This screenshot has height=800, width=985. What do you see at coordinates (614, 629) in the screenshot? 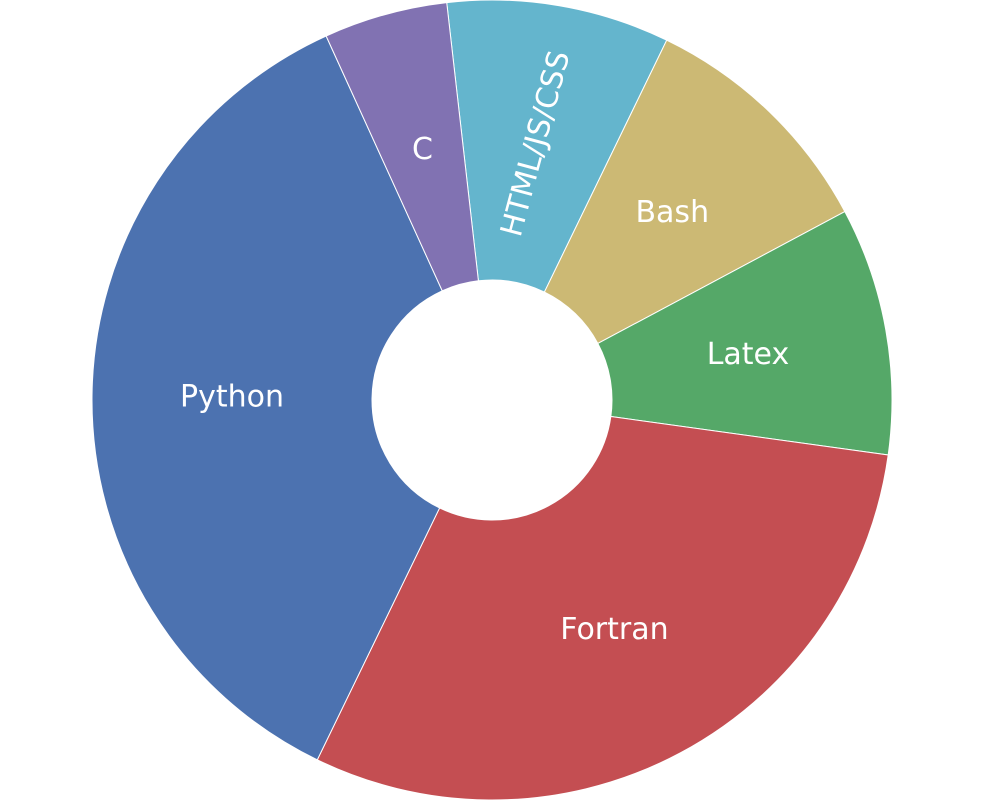
I see `slice-label-fortran: Fortran` at bounding box center [614, 629].